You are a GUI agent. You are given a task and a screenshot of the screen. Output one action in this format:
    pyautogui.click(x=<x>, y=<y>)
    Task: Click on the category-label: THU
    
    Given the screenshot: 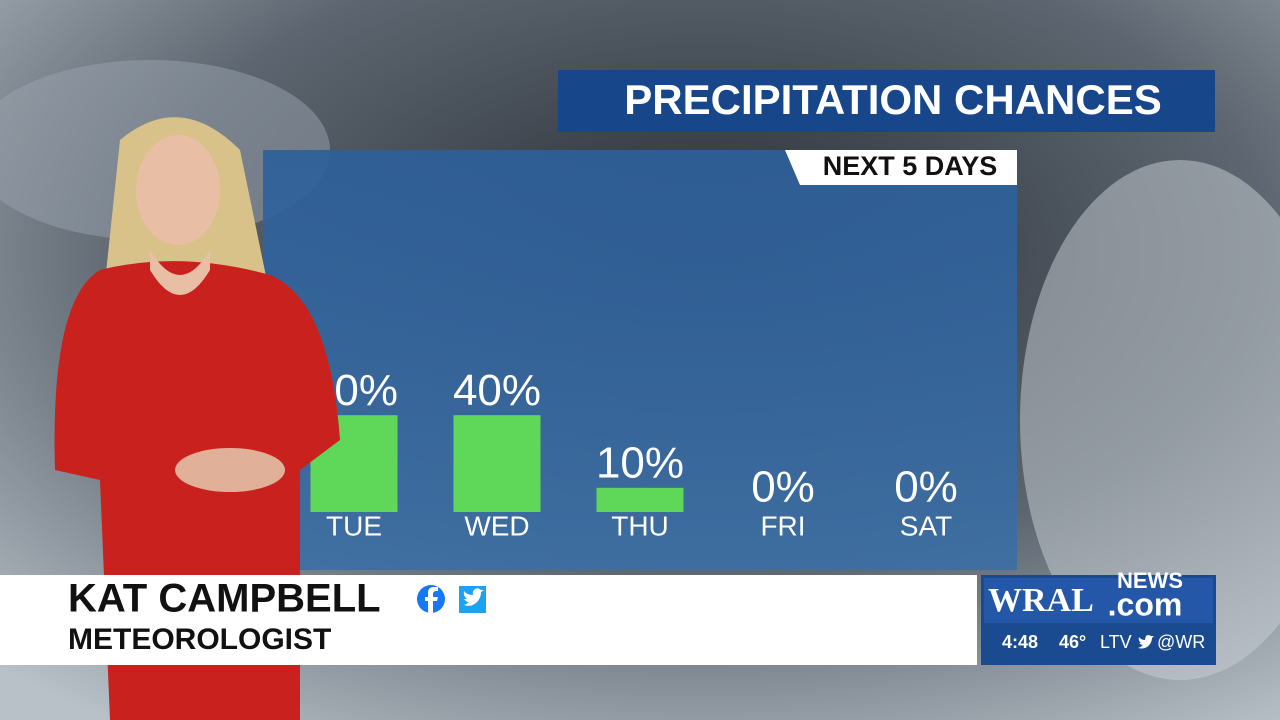 What is the action you would take?
    pyautogui.click(x=640, y=525)
    